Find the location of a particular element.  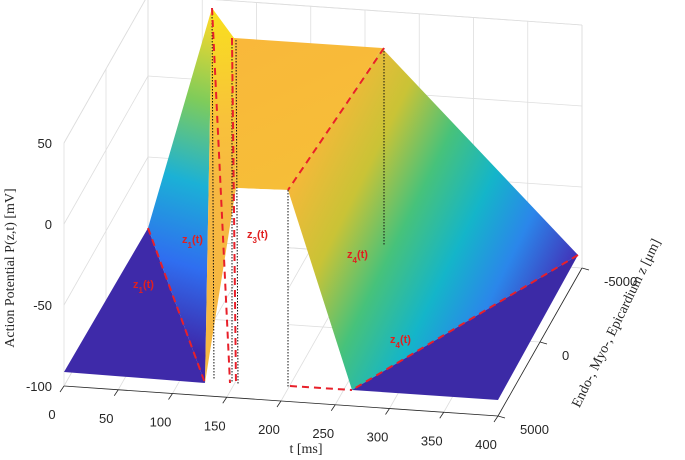

boundary-floor-back is located at coordinates (321, 388).